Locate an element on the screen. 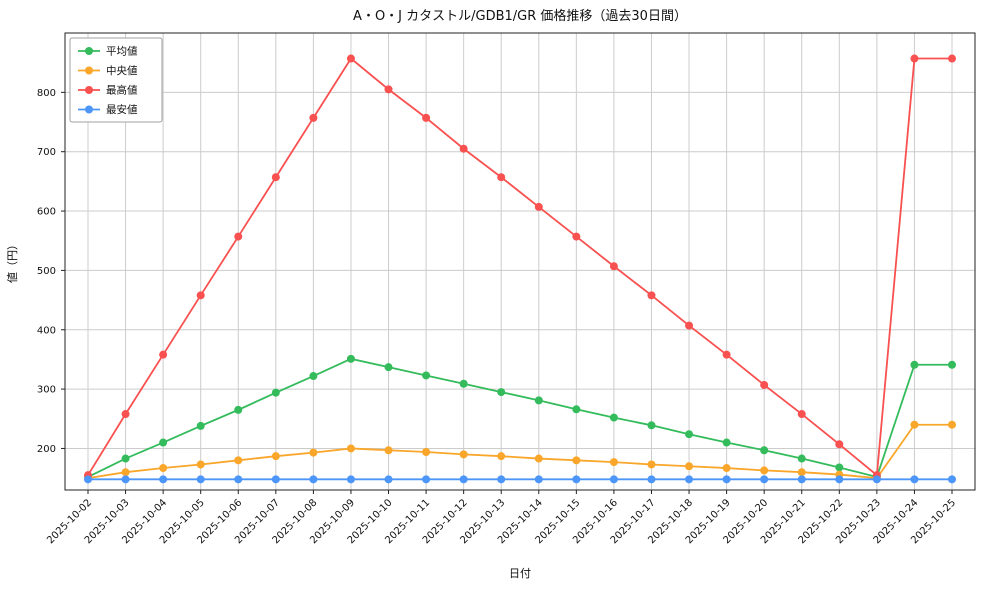 The height and width of the screenshot is (600, 1000). legend-label-max: 最高値 is located at coordinates (122, 90).